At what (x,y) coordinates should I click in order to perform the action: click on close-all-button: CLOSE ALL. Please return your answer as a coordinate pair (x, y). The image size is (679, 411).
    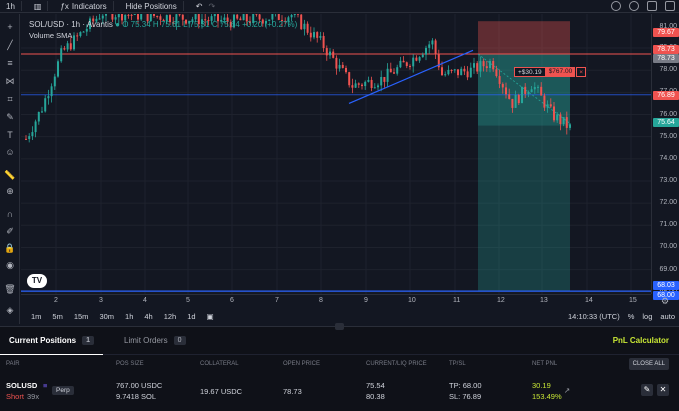
    Looking at the image, I should click on (648, 364).